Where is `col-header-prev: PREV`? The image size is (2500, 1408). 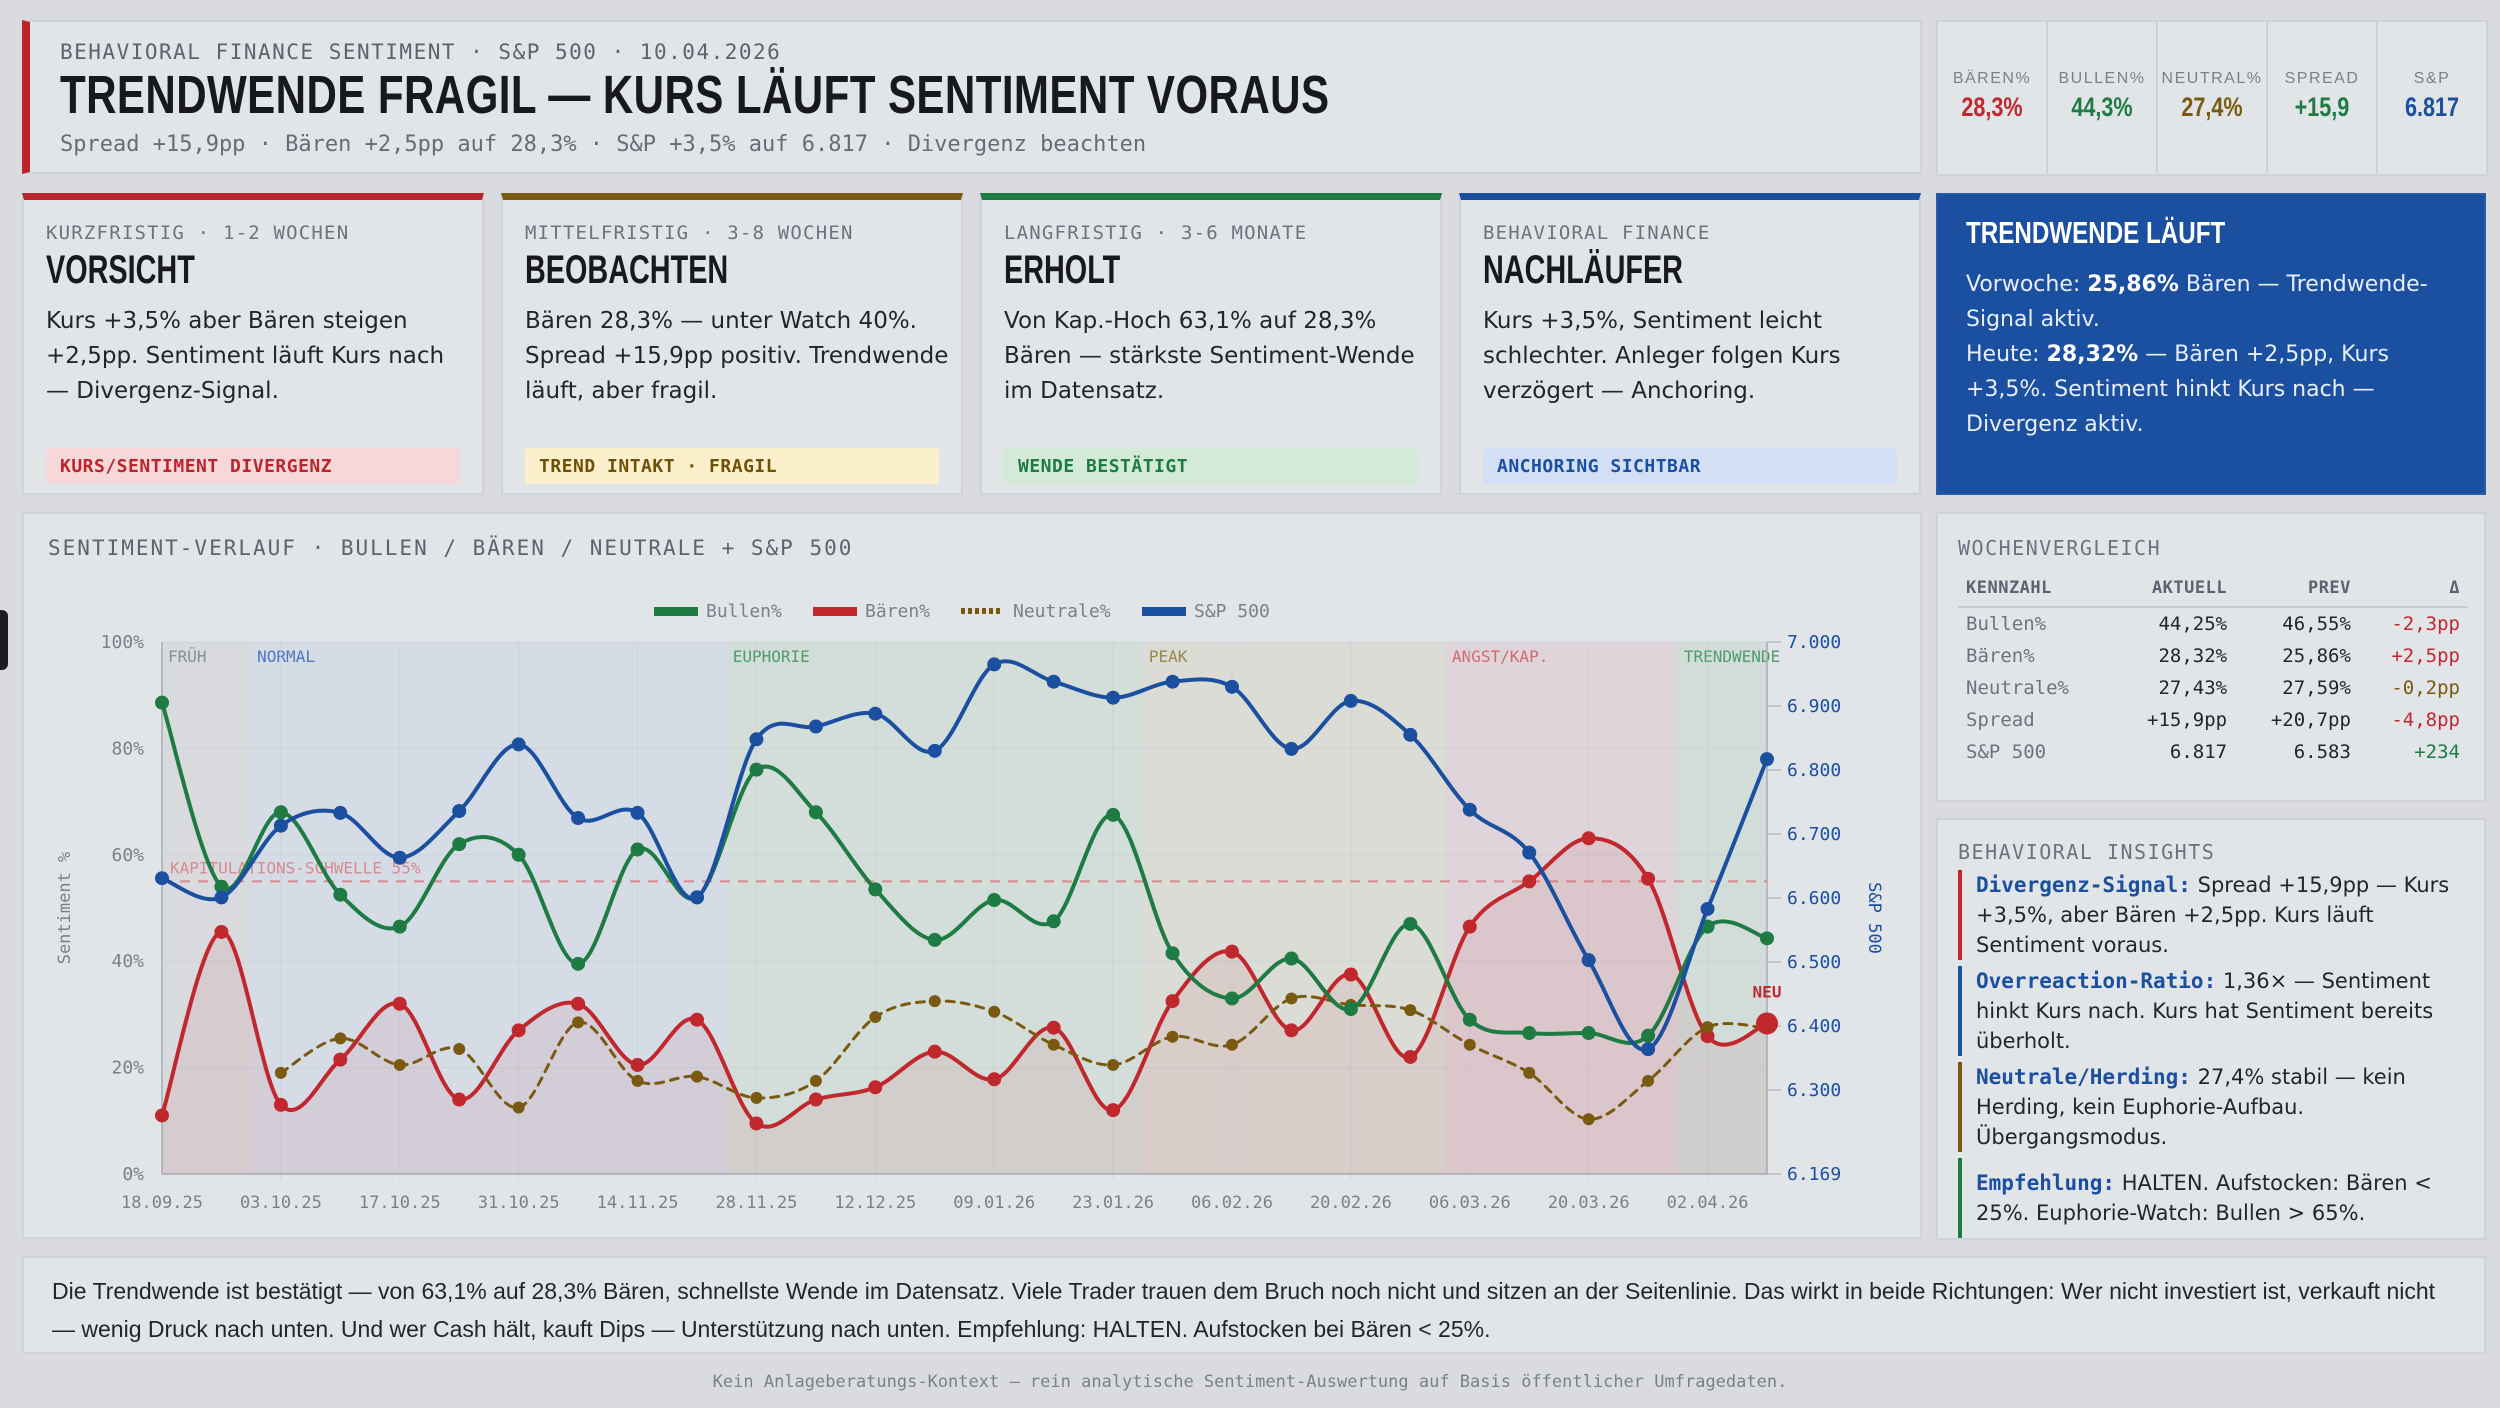
col-header-prev: PREV is located at coordinates (2297, 590).